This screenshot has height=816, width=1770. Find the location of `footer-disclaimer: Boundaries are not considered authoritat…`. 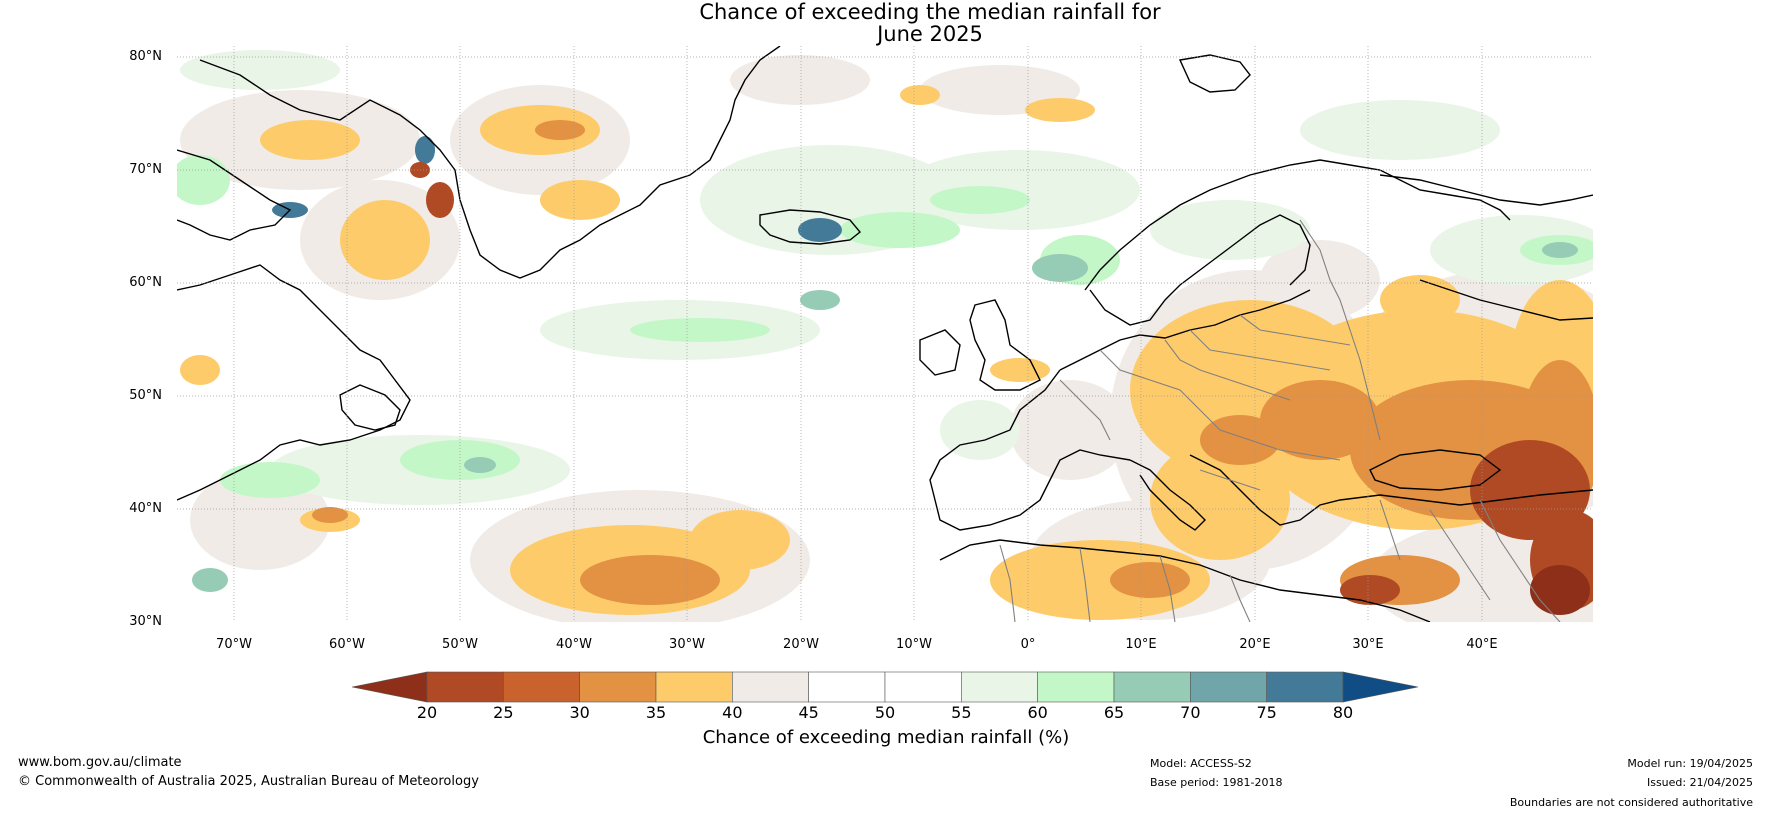

footer-disclaimer: Boundaries are not considered authoritat… is located at coordinates (1631, 802).